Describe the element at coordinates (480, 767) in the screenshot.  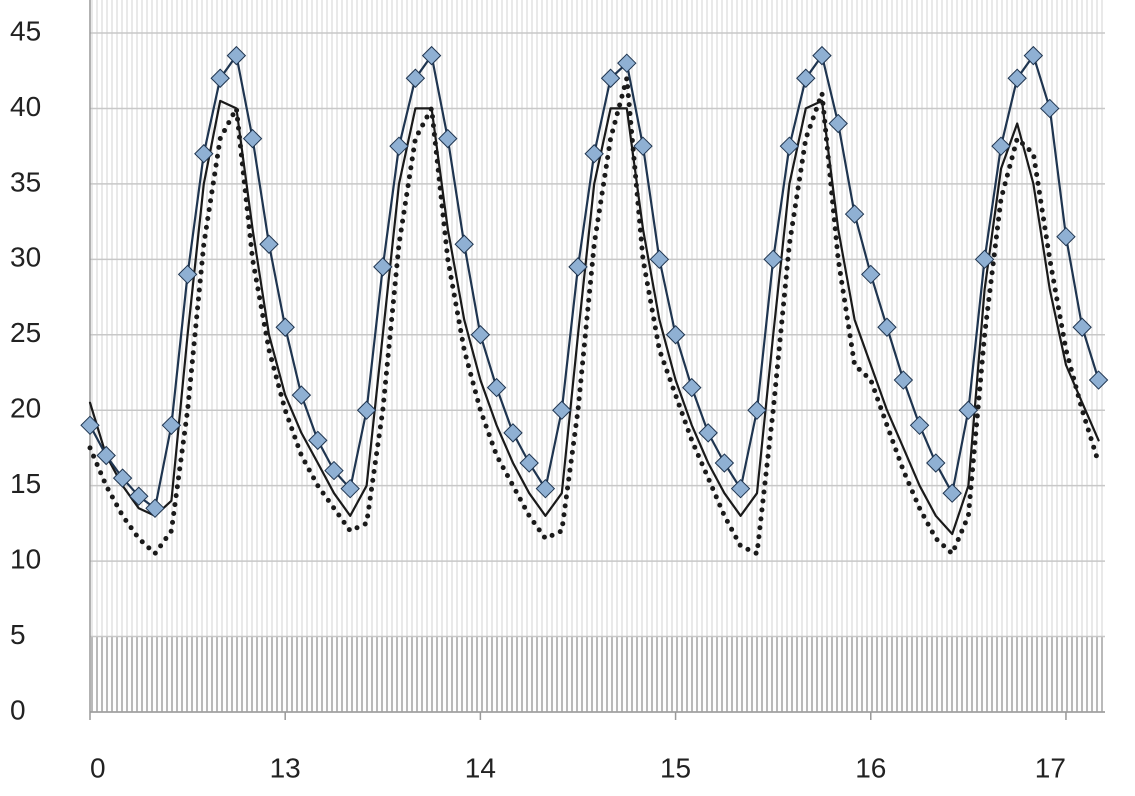
I see `x-tick-label: 14` at that location.